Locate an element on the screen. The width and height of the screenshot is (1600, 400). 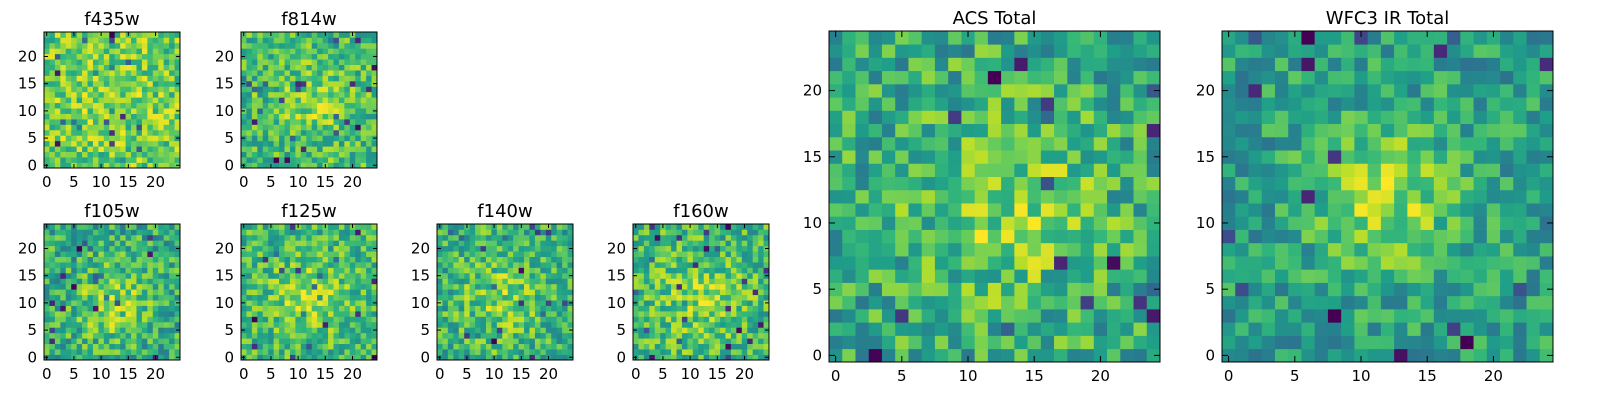
axes-frame is located at coordinates (701, 292).